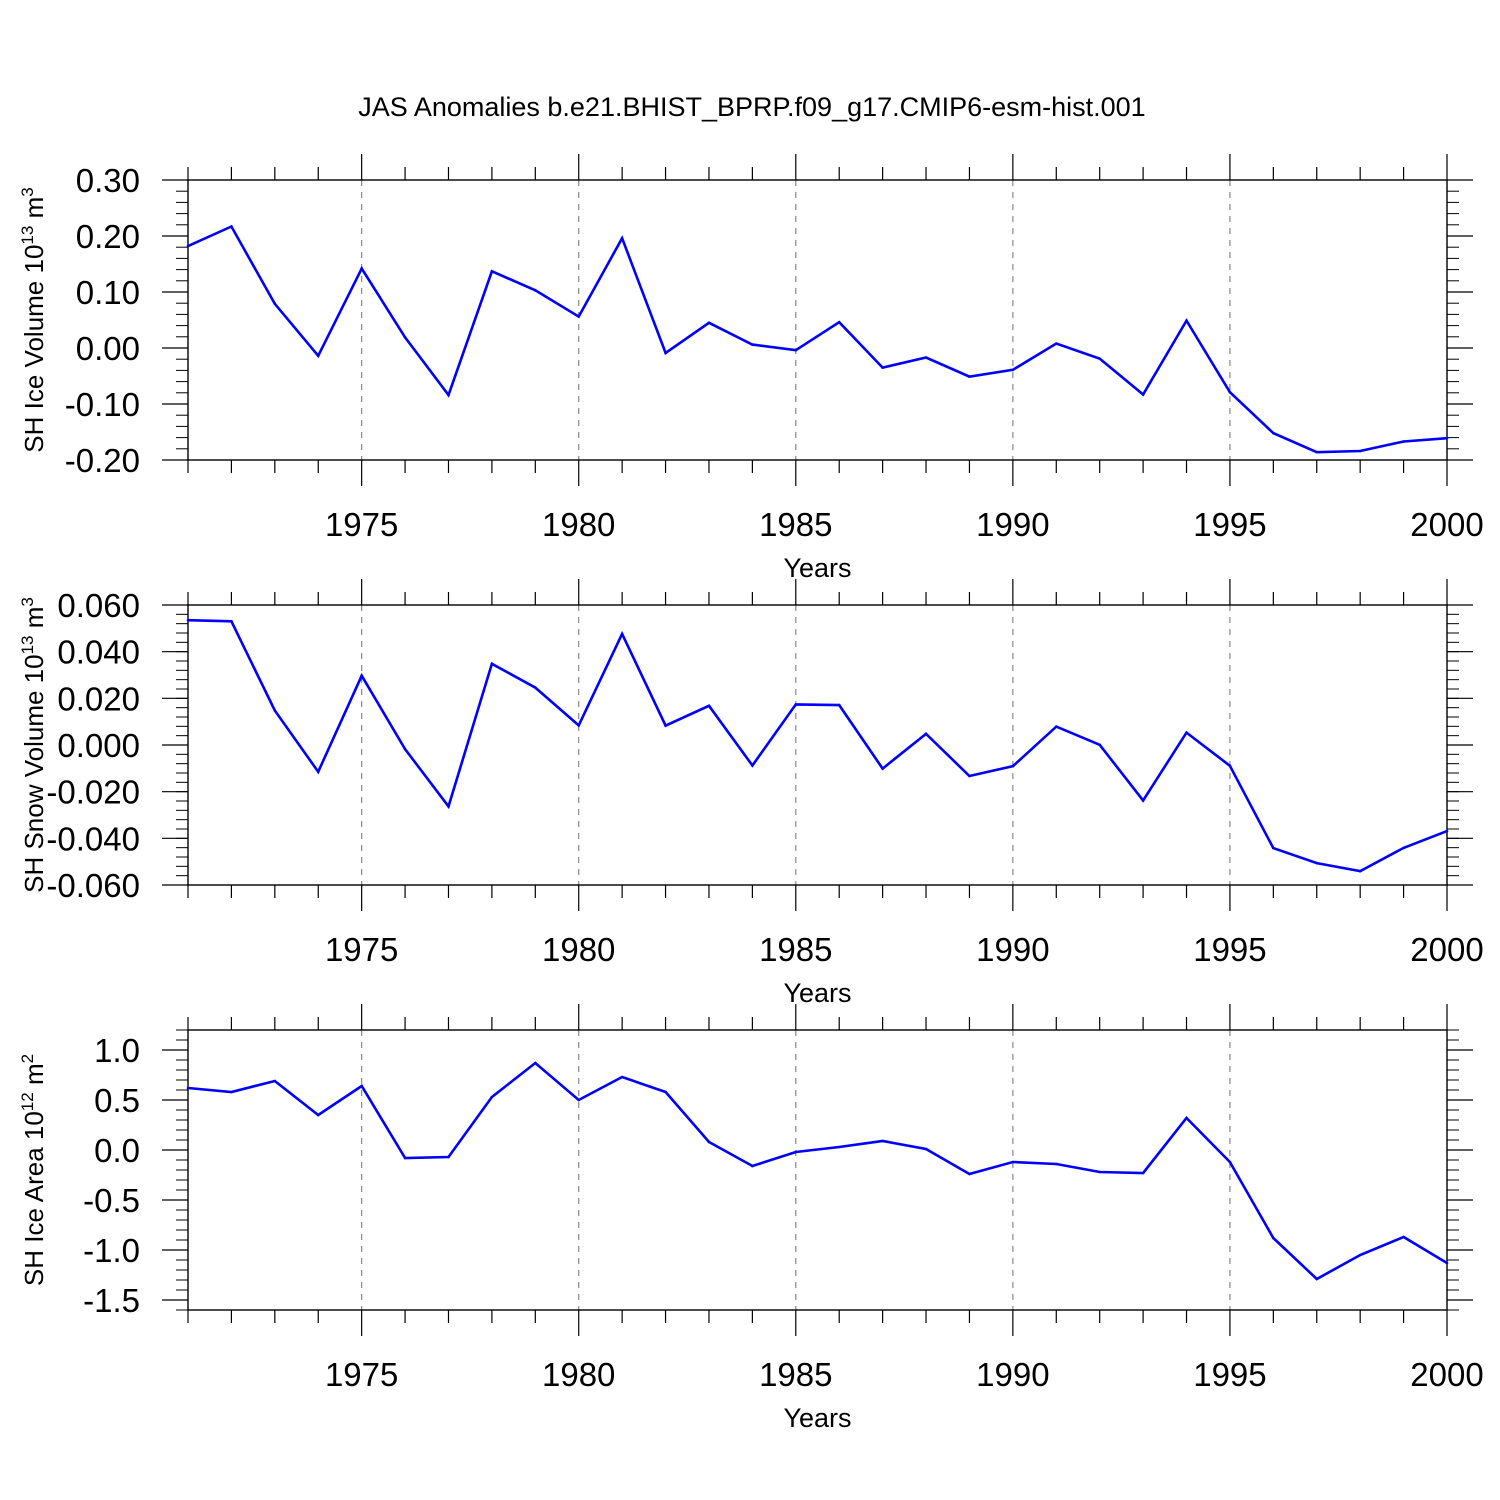 The width and height of the screenshot is (1500, 1500). I want to click on x-tick-label: 1975, so click(361, 1374).